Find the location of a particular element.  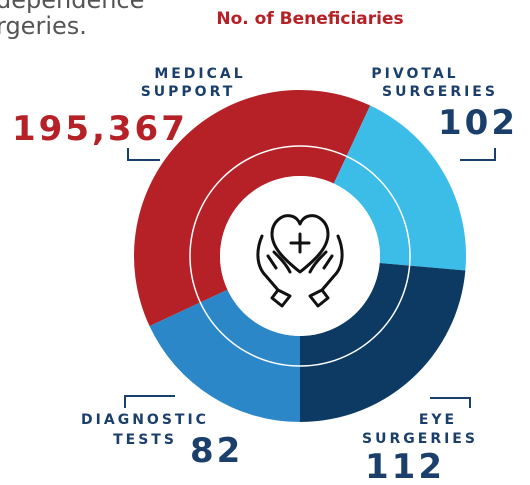

segment-label: SUPPORT is located at coordinates (188, 92).